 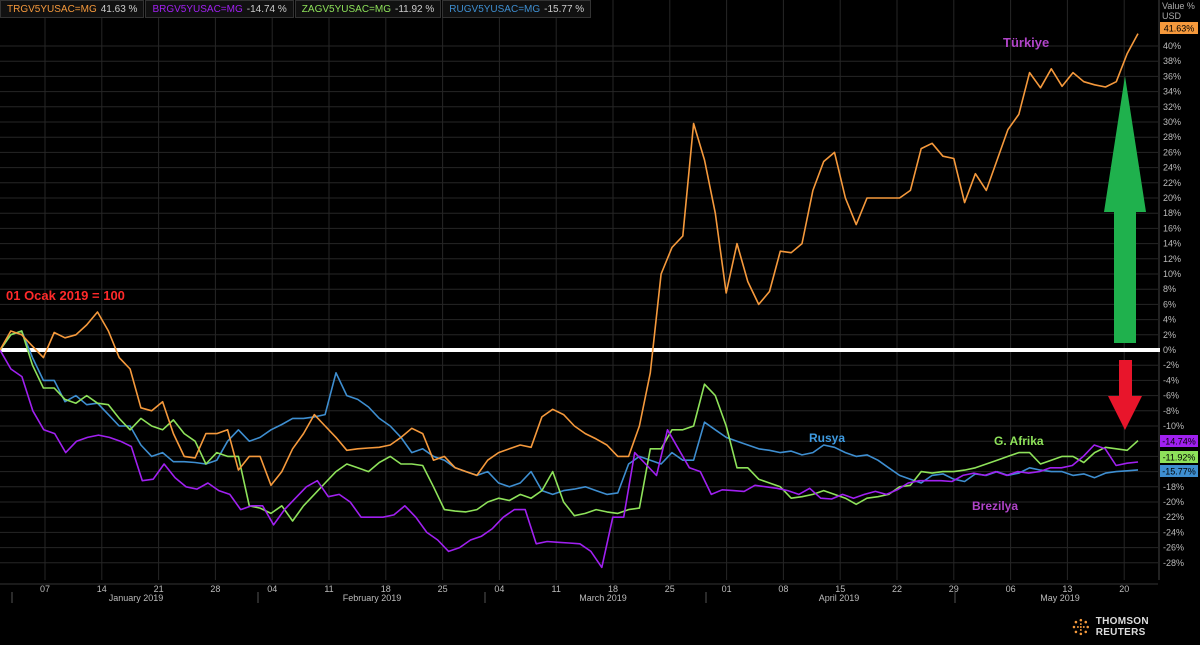 I want to click on last-value-tag: 41.63%, so click(x=1179, y=29).